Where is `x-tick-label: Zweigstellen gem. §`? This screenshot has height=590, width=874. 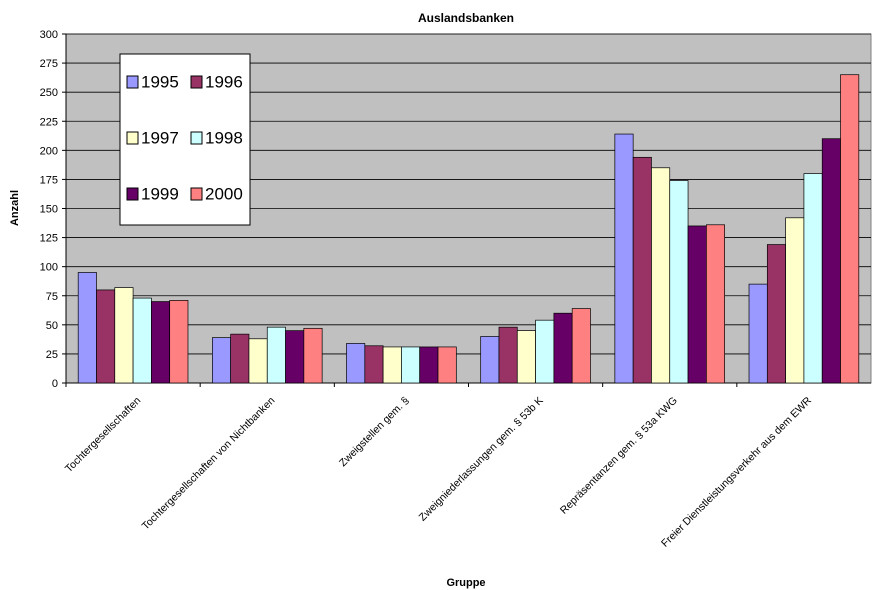
x-tick-label: Zweigstellen gem. § is located at coordinates (374, 432).